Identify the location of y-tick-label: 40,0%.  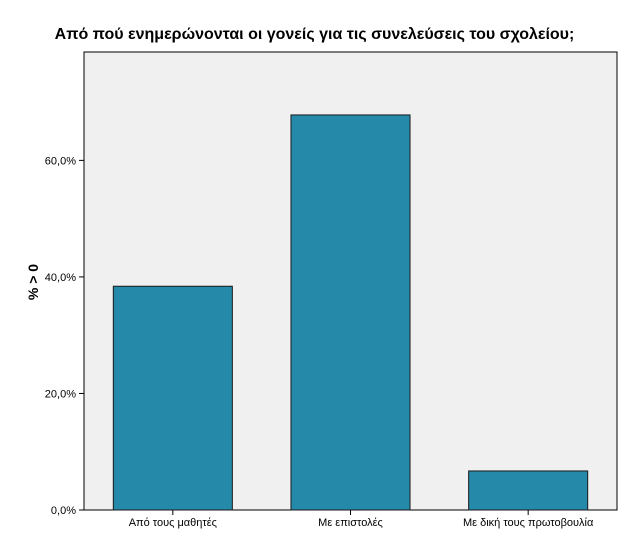
(60, 278).